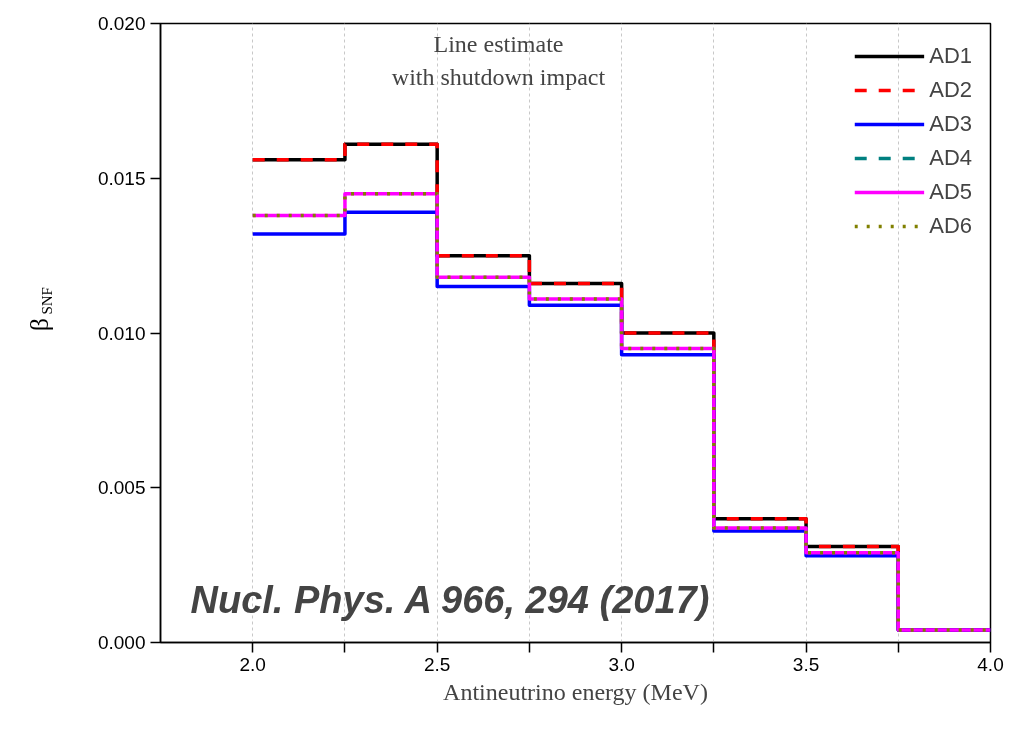  Describe the element at coordinates (575, 691) in the screenshot. I see `x-axis-title: Antineutrino energy (MeV)` at that location.